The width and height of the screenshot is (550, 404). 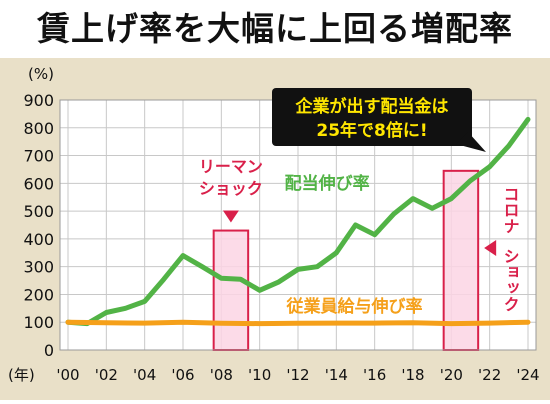 What do you see at coordinates (21, 375) in the screenshot?
I see `x-unit-label: (年)` at bounding box center [21, 375].